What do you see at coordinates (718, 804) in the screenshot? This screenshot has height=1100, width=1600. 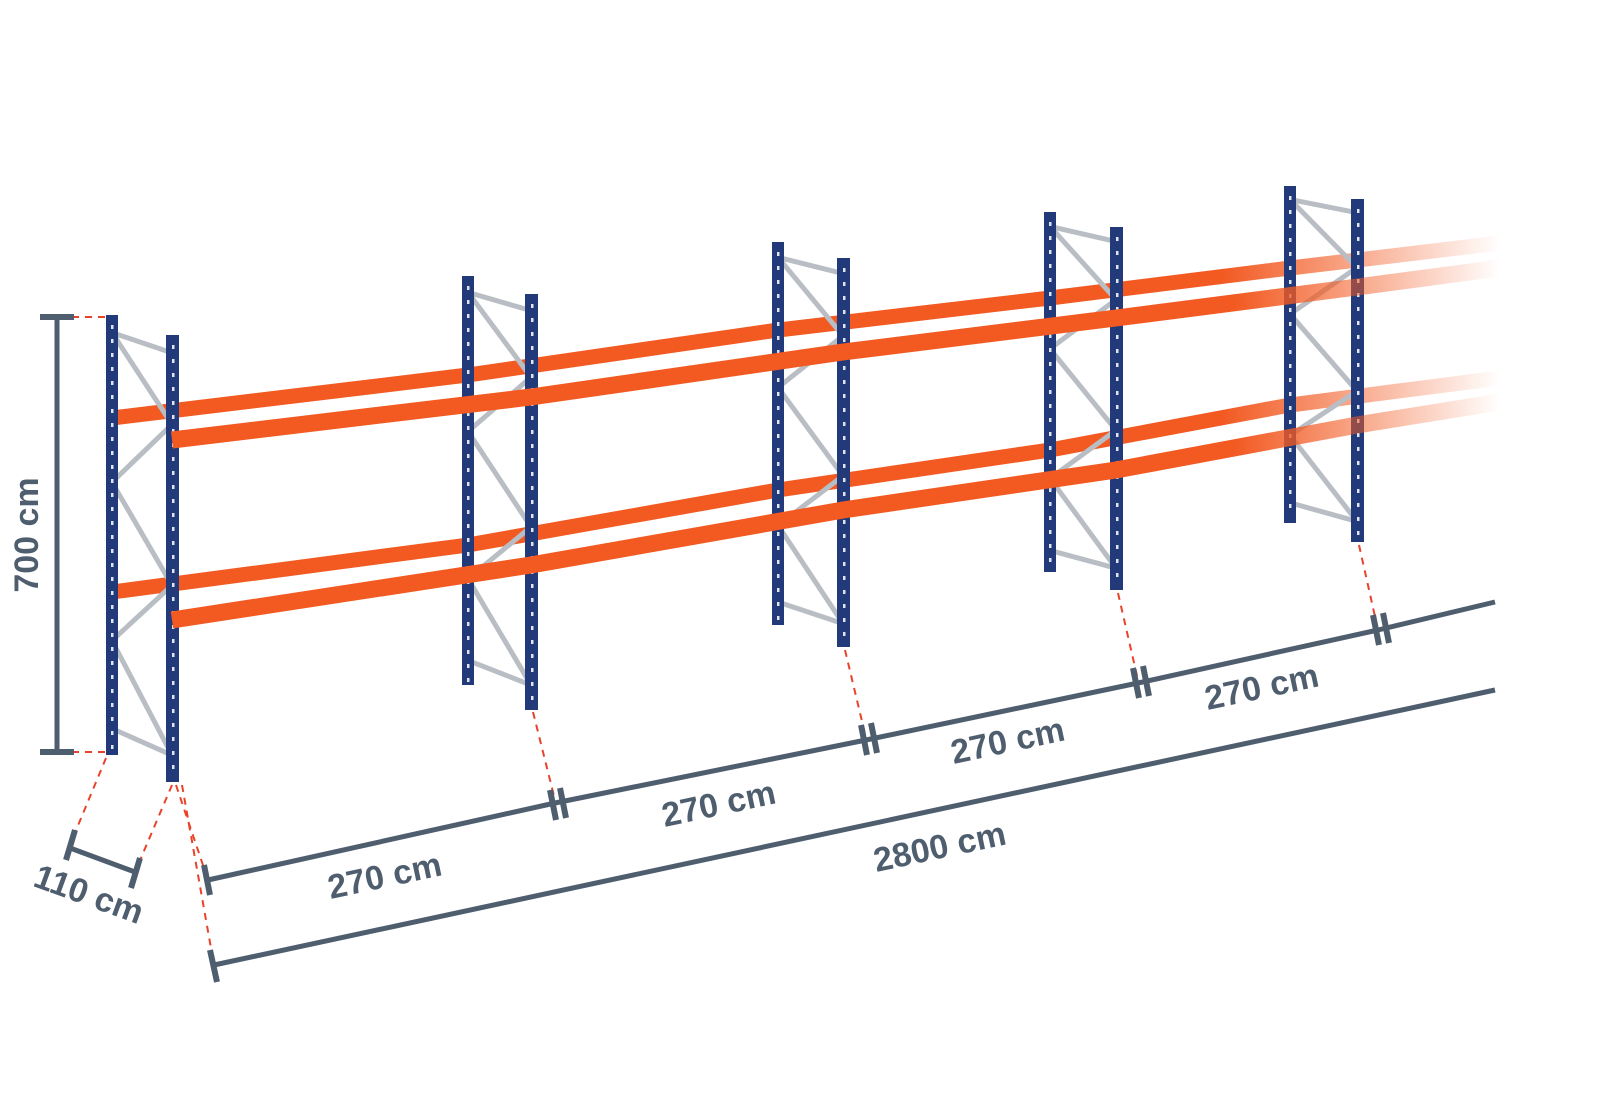 I see `bay-2-label: 270 cm` at bounding box center [718, 804].